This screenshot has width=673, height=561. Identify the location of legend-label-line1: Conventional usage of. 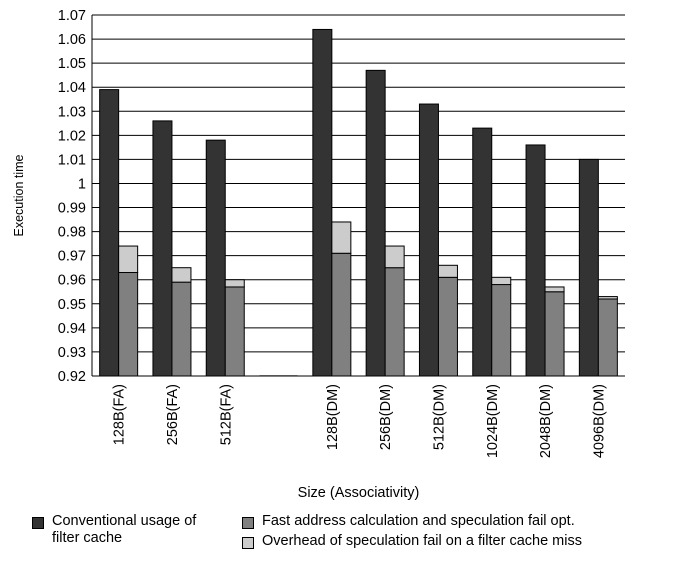
(124, 521).